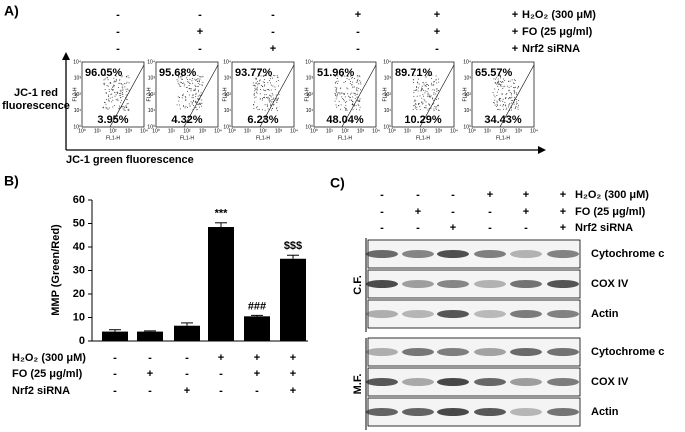 The width and height of the screenshot is (685, 432). What do you see at coordinates (79, 247) in the screenshot?
I see `y-tick-label: 40` at bounding box center [79, 247].